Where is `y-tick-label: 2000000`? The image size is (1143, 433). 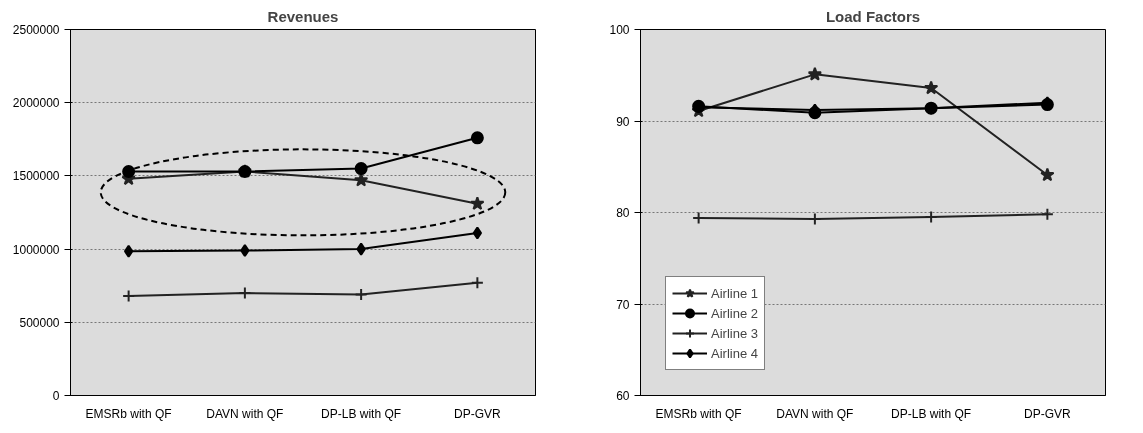 y-tick-label: 2000000 is located at coordinates (36, 103).